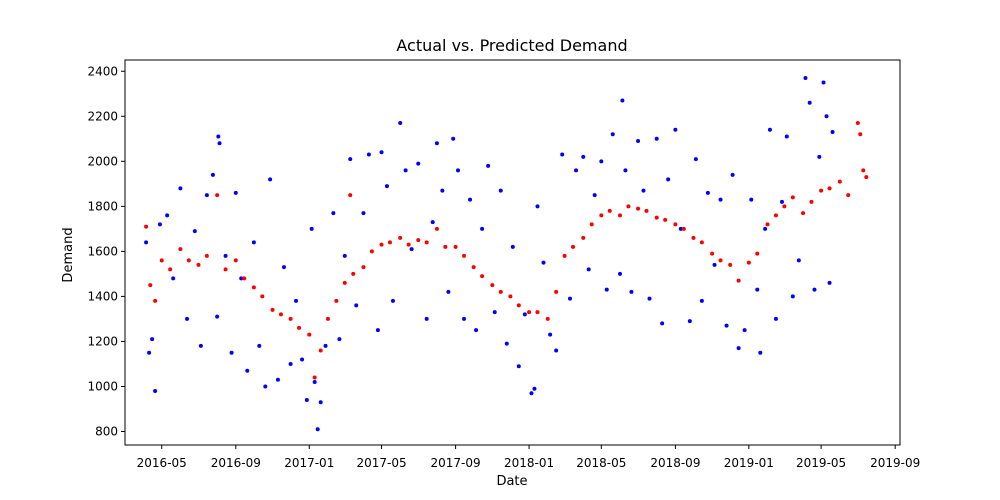 This screenshot has height=500, width=1000. I want to click on x-tick-label: 2017-01, so click(309, 463).